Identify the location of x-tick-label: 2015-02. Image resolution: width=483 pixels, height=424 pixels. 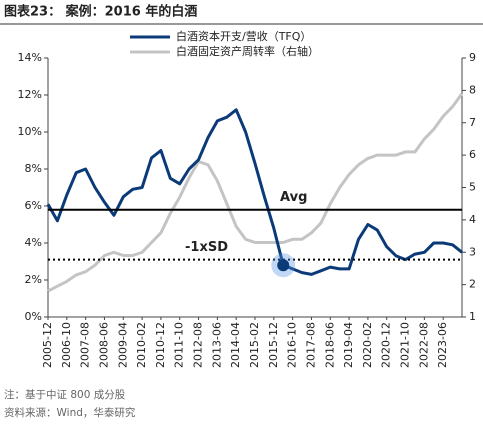
(254, 345).